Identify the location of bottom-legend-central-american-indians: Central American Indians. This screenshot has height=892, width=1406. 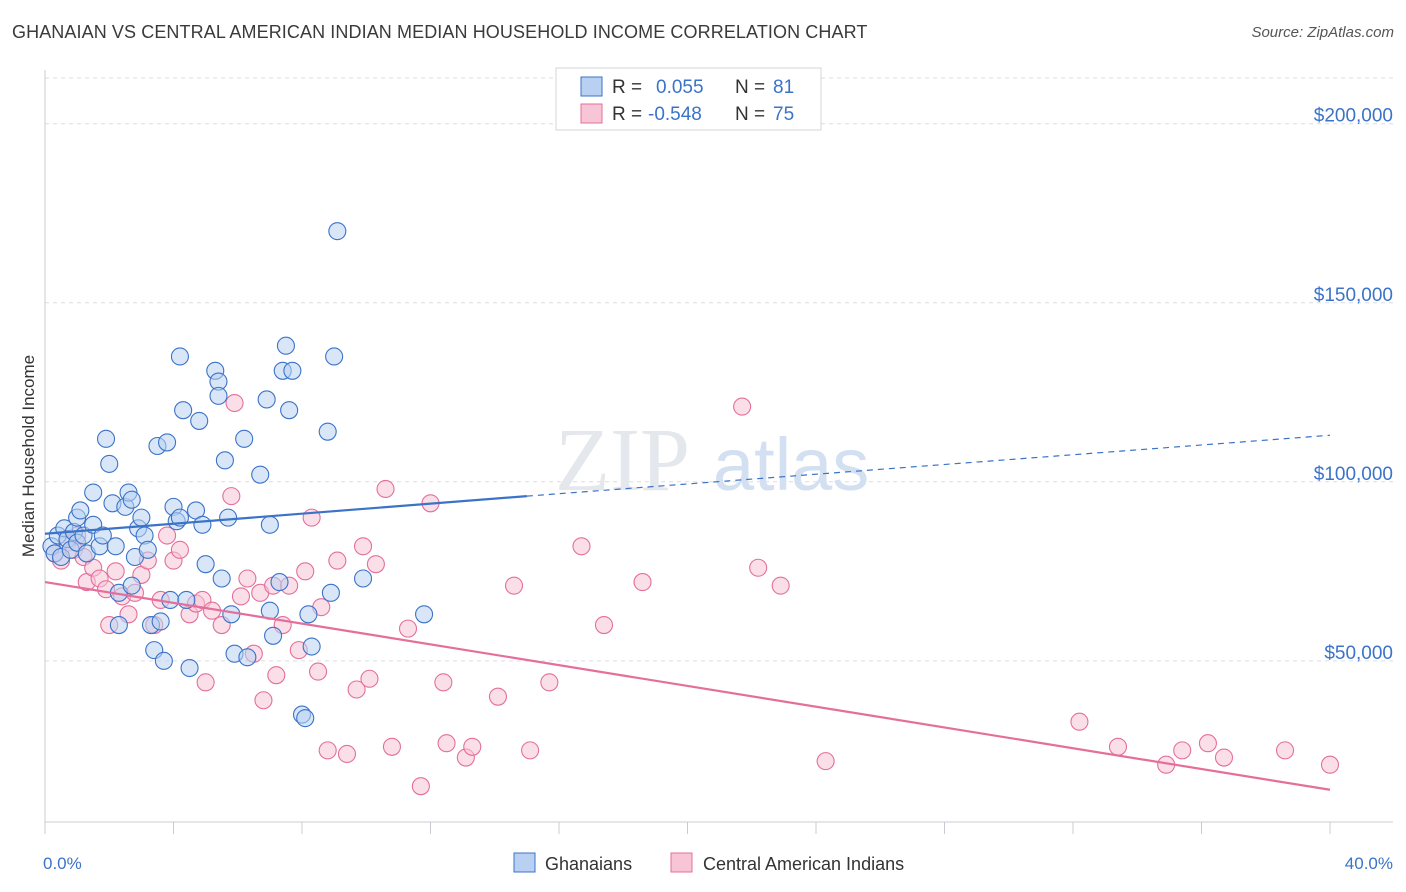
(803, 864).